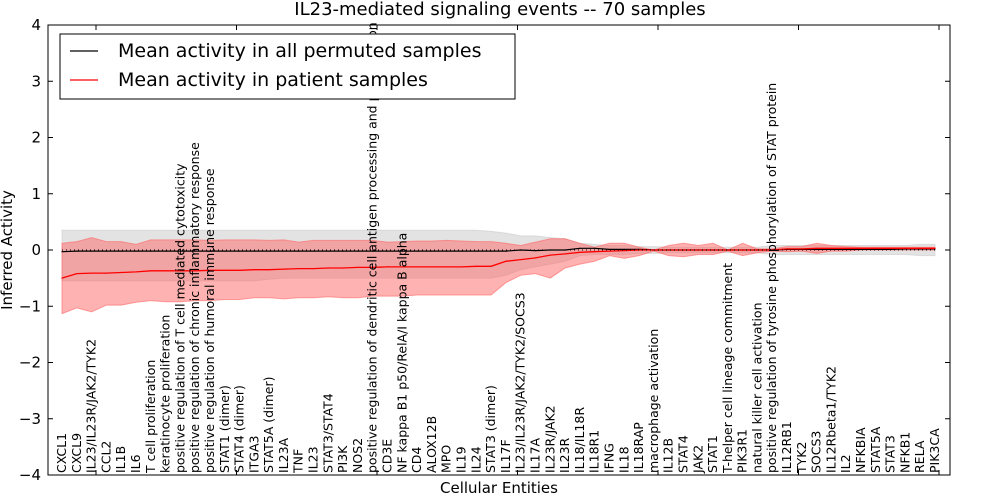 This screenshot has height=500, width=1000. Describe the element at coordinates (8, 250) in the screenshot. I see `y-axis-title: Inferred Activity` at that location.